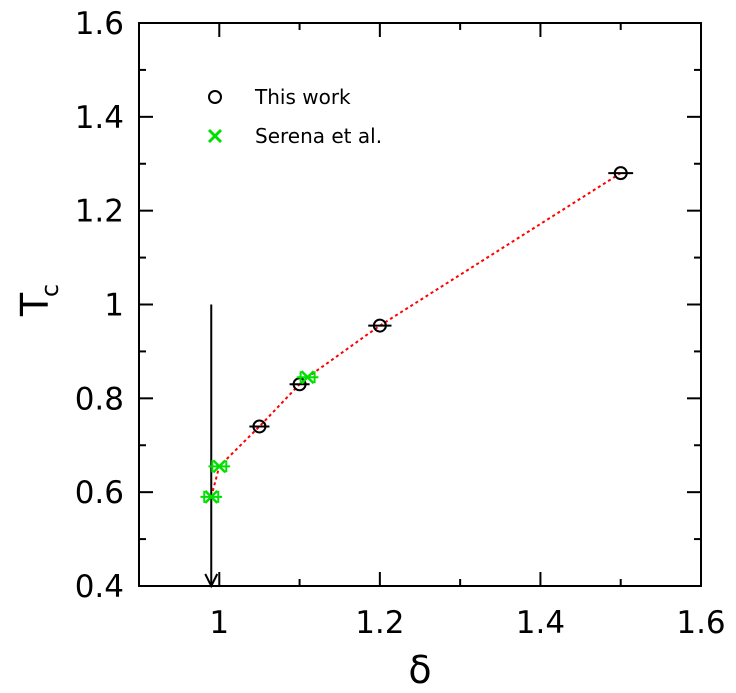 This screenshot has height=693, width=736. Describe the element at coordinates (99, 212) in the screenshot. I see `y-tick-label: 1.2` at that location.